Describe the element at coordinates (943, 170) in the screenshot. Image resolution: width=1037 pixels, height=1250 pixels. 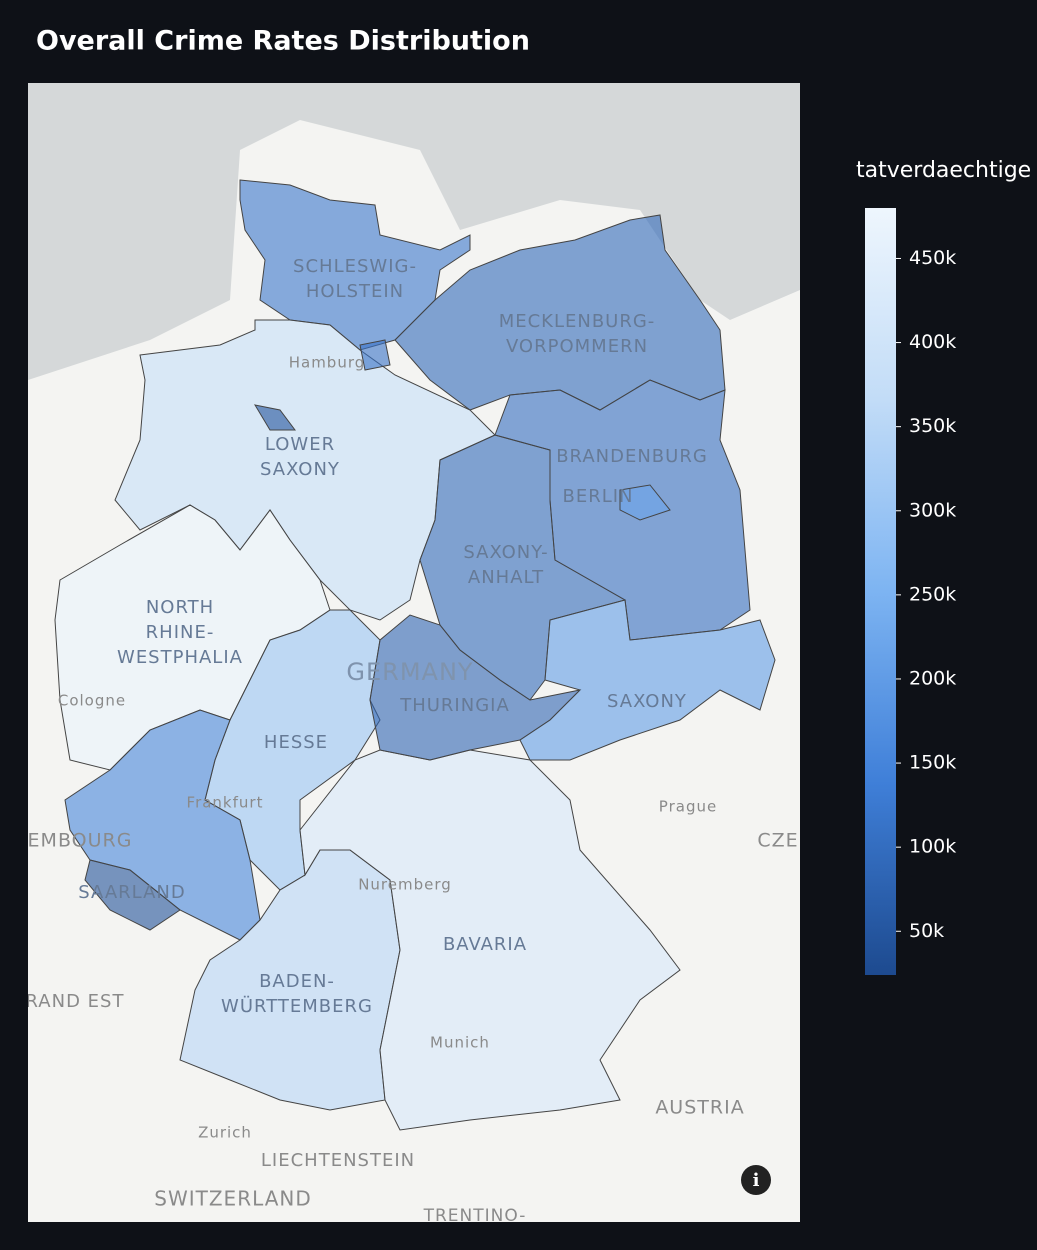
I see `colorbar-title: tatverdaechtige` at that location.